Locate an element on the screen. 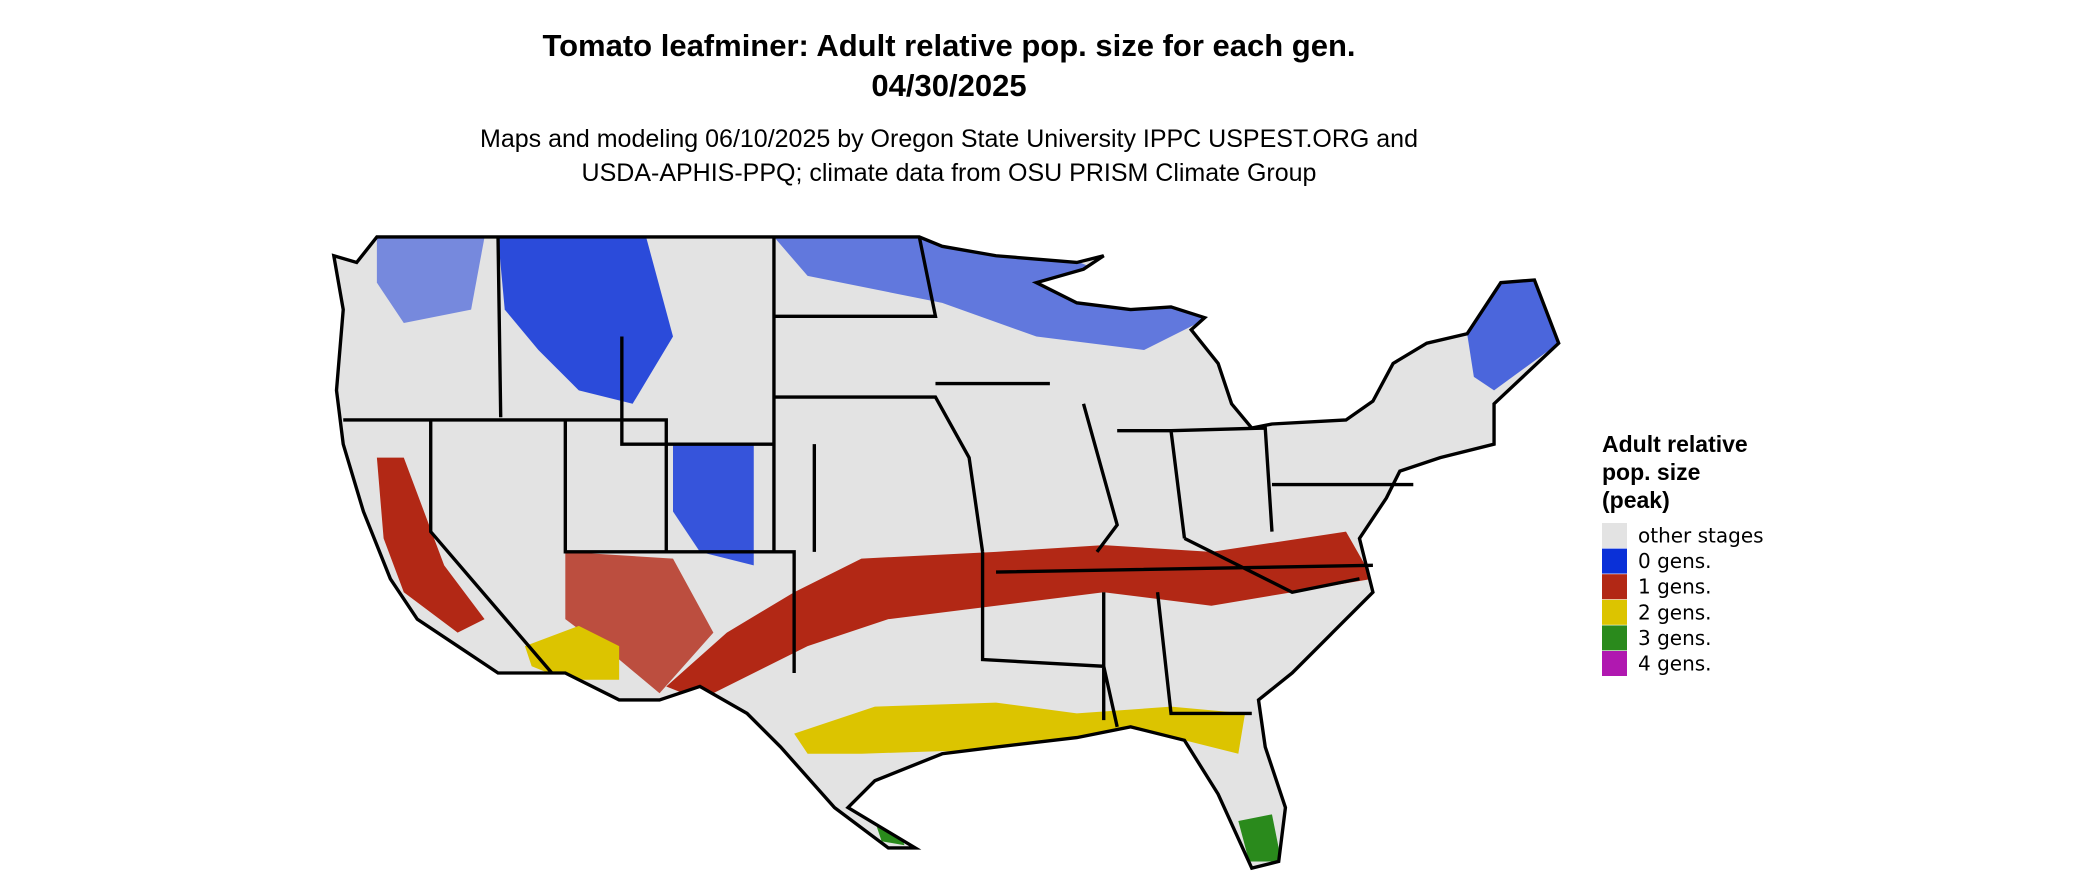  title-date: 04/30/2025 is located at coordinates (948, 85).